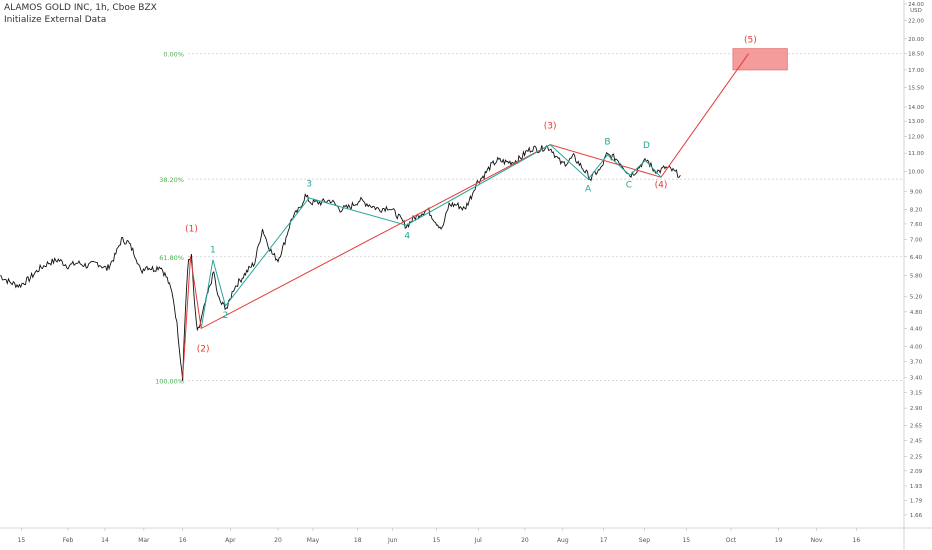  What do you see at coordinates (916, 313) in the screenshot?
I see `y-tick-label: 4.80` at bounding box center [916, 313].